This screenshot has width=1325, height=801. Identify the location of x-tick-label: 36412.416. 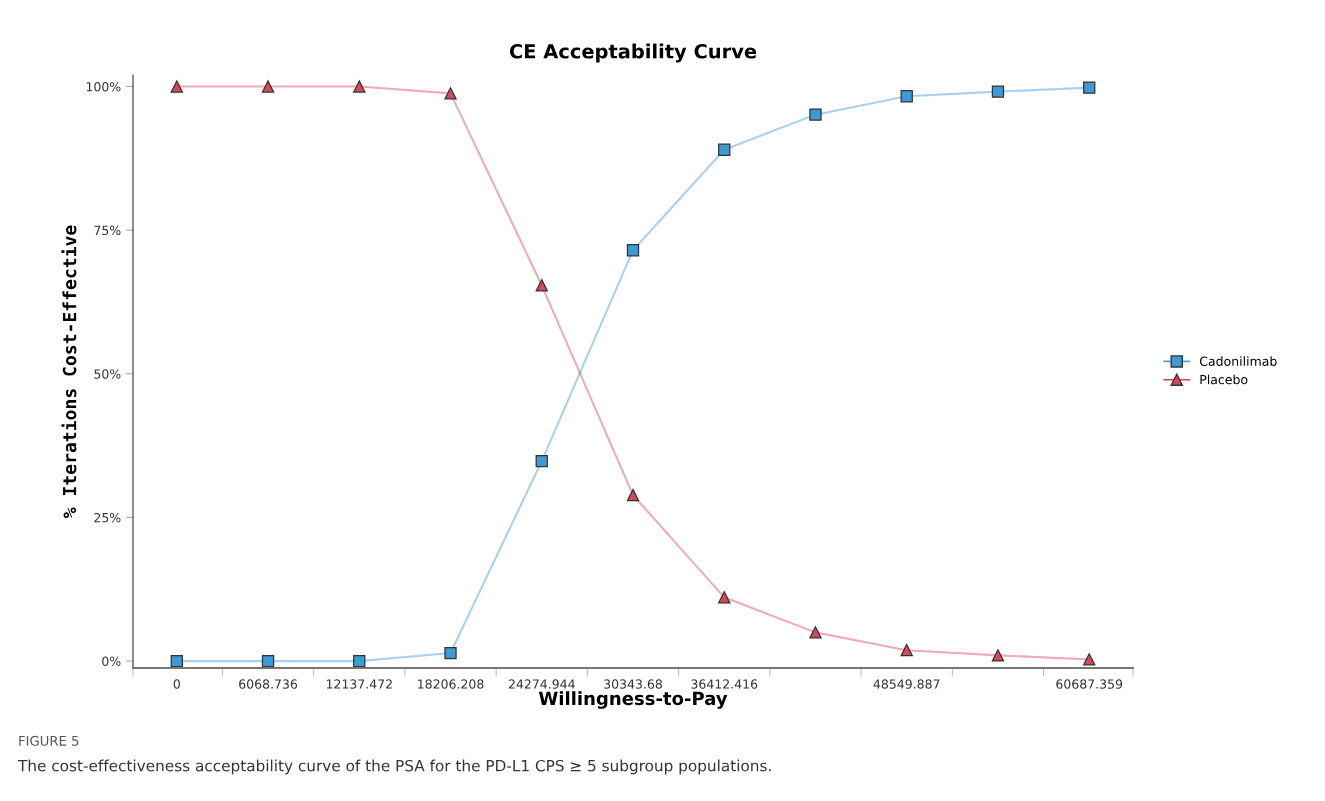
(724, 684).